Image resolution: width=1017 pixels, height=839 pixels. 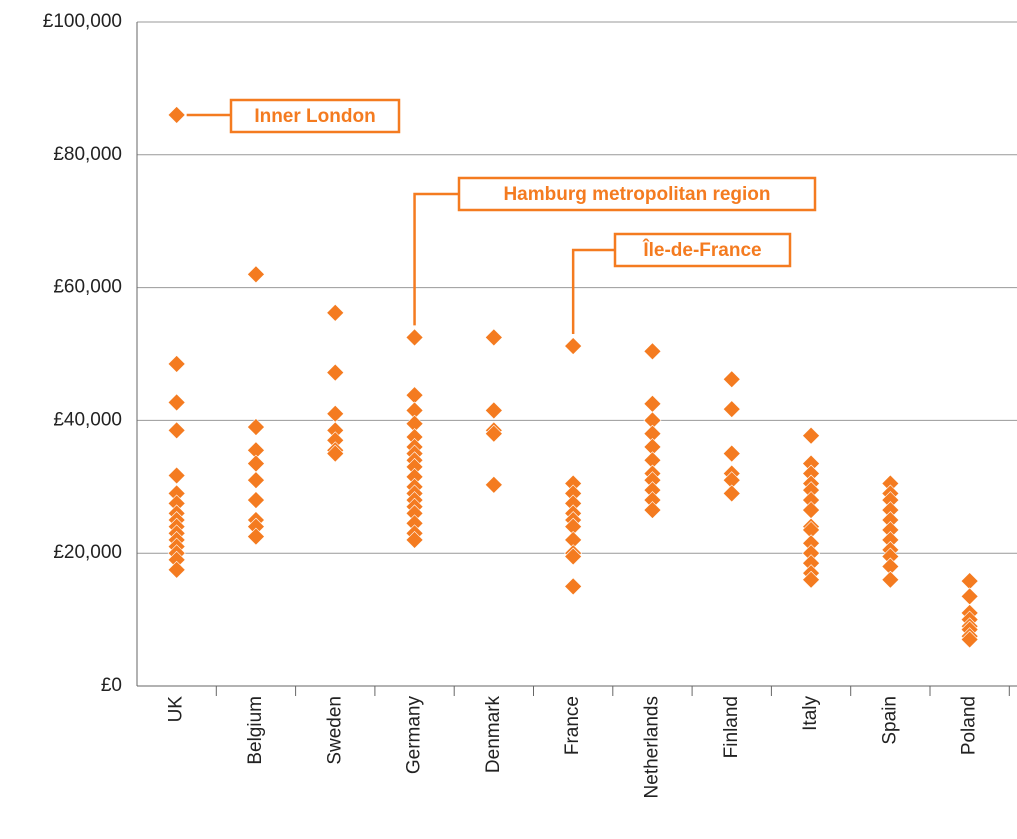 I want to click on x-tick-label: Sweden, so click(x=334, y=730).